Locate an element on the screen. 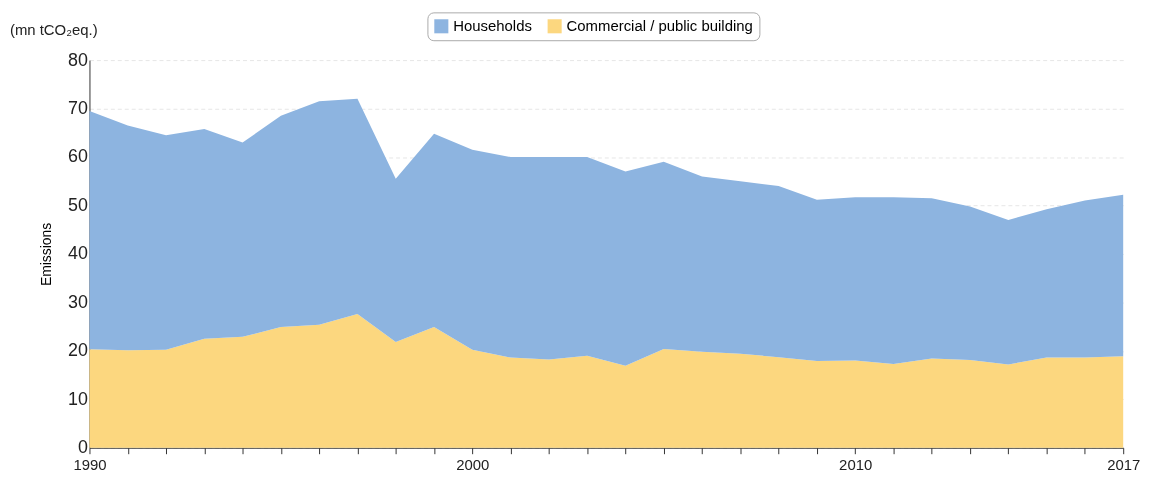 Image resolution: width=1155 pixels, height=495 pixels. legend-label: Commercial / public building is located at coordinates (659, 26).